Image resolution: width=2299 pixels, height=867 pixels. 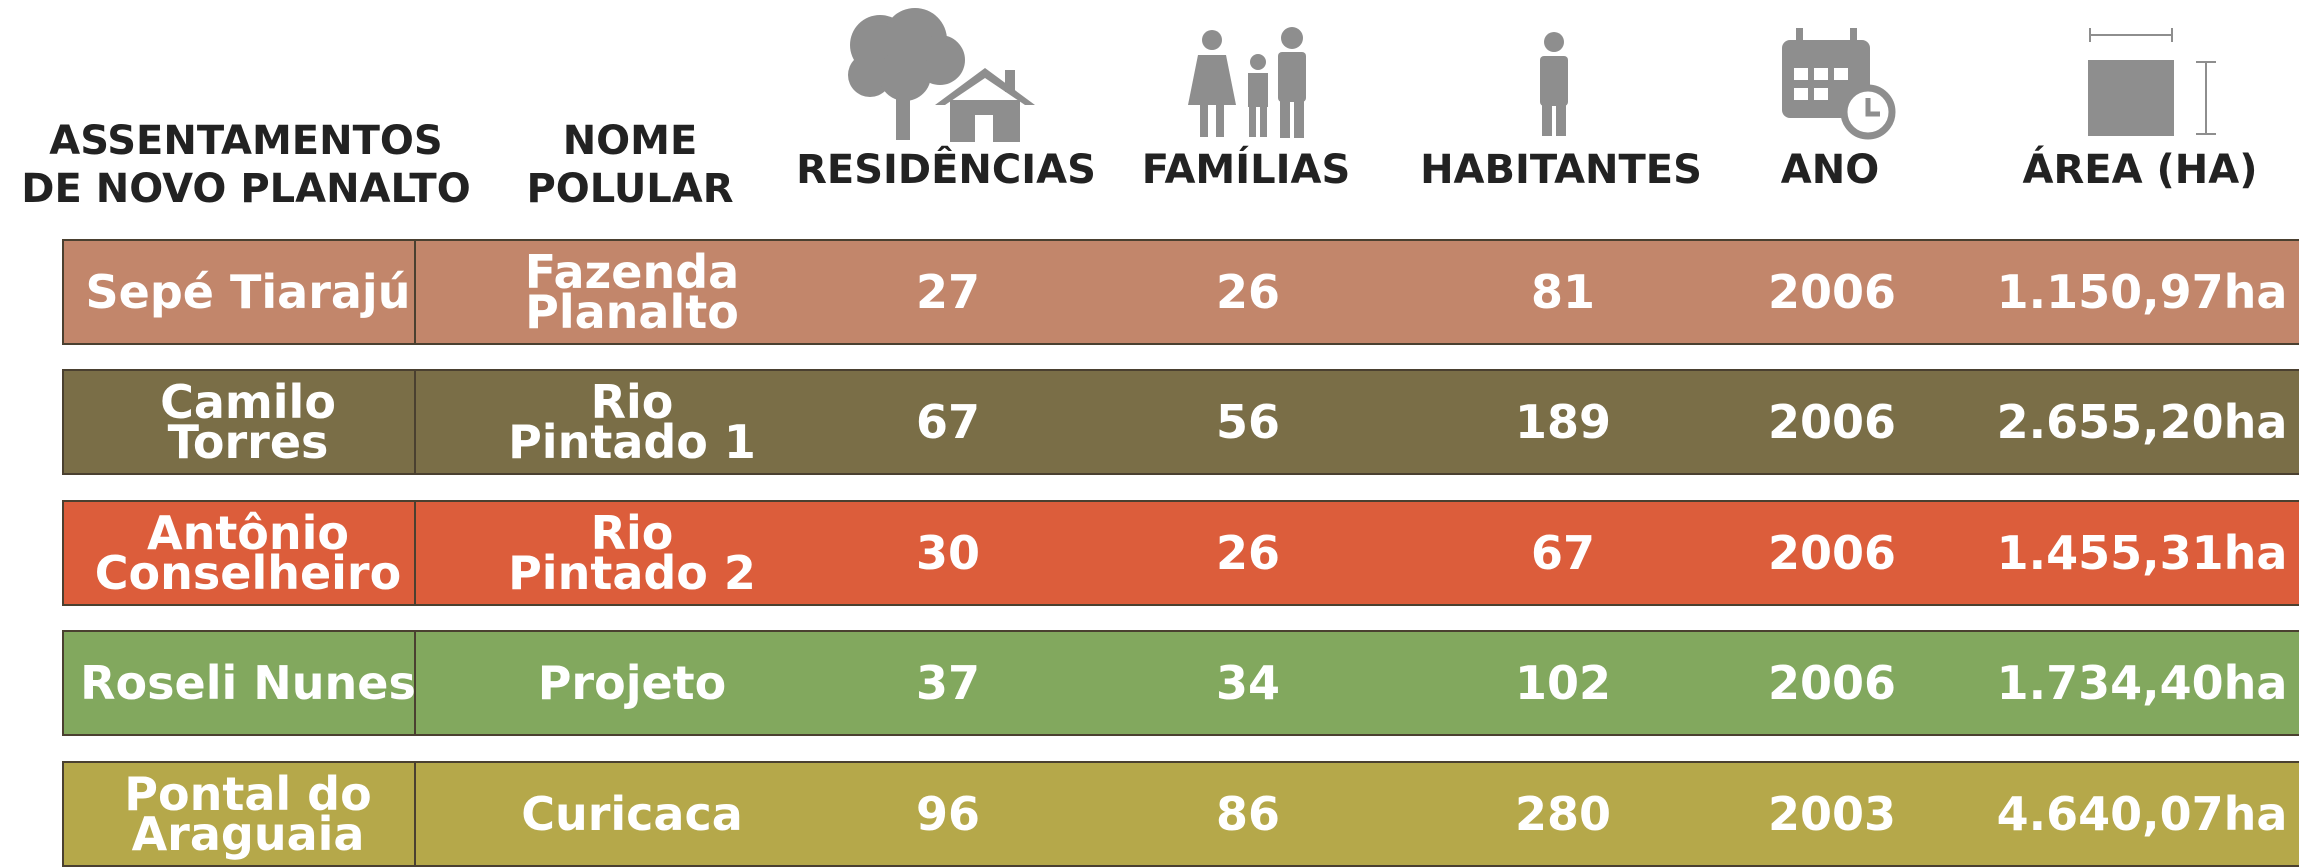 I want to click on family-icon, so click(x=1247, y=82).